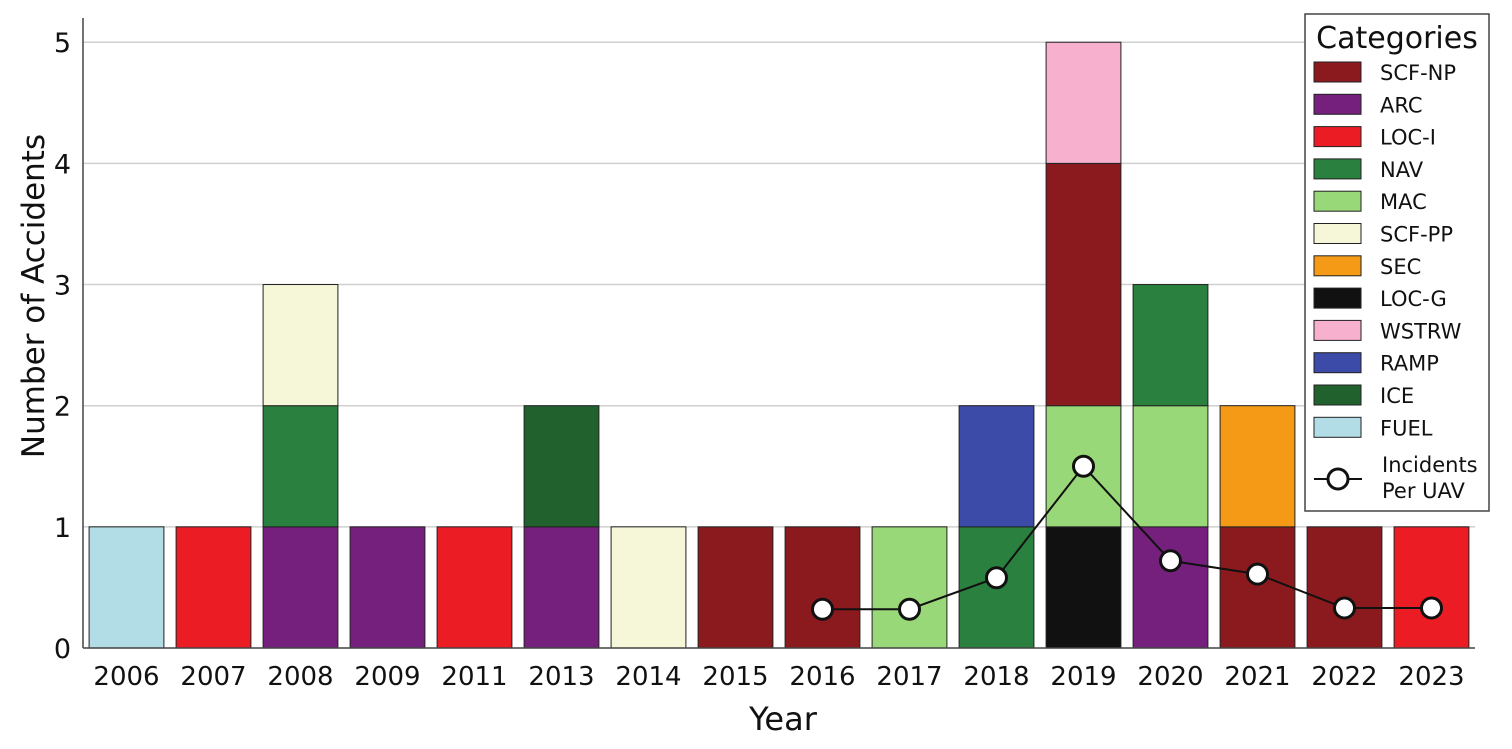  What do you see at coordinates (300, 466) in the screenshot?
I see `bar-2008-nav` at bounding box center [300, 466].